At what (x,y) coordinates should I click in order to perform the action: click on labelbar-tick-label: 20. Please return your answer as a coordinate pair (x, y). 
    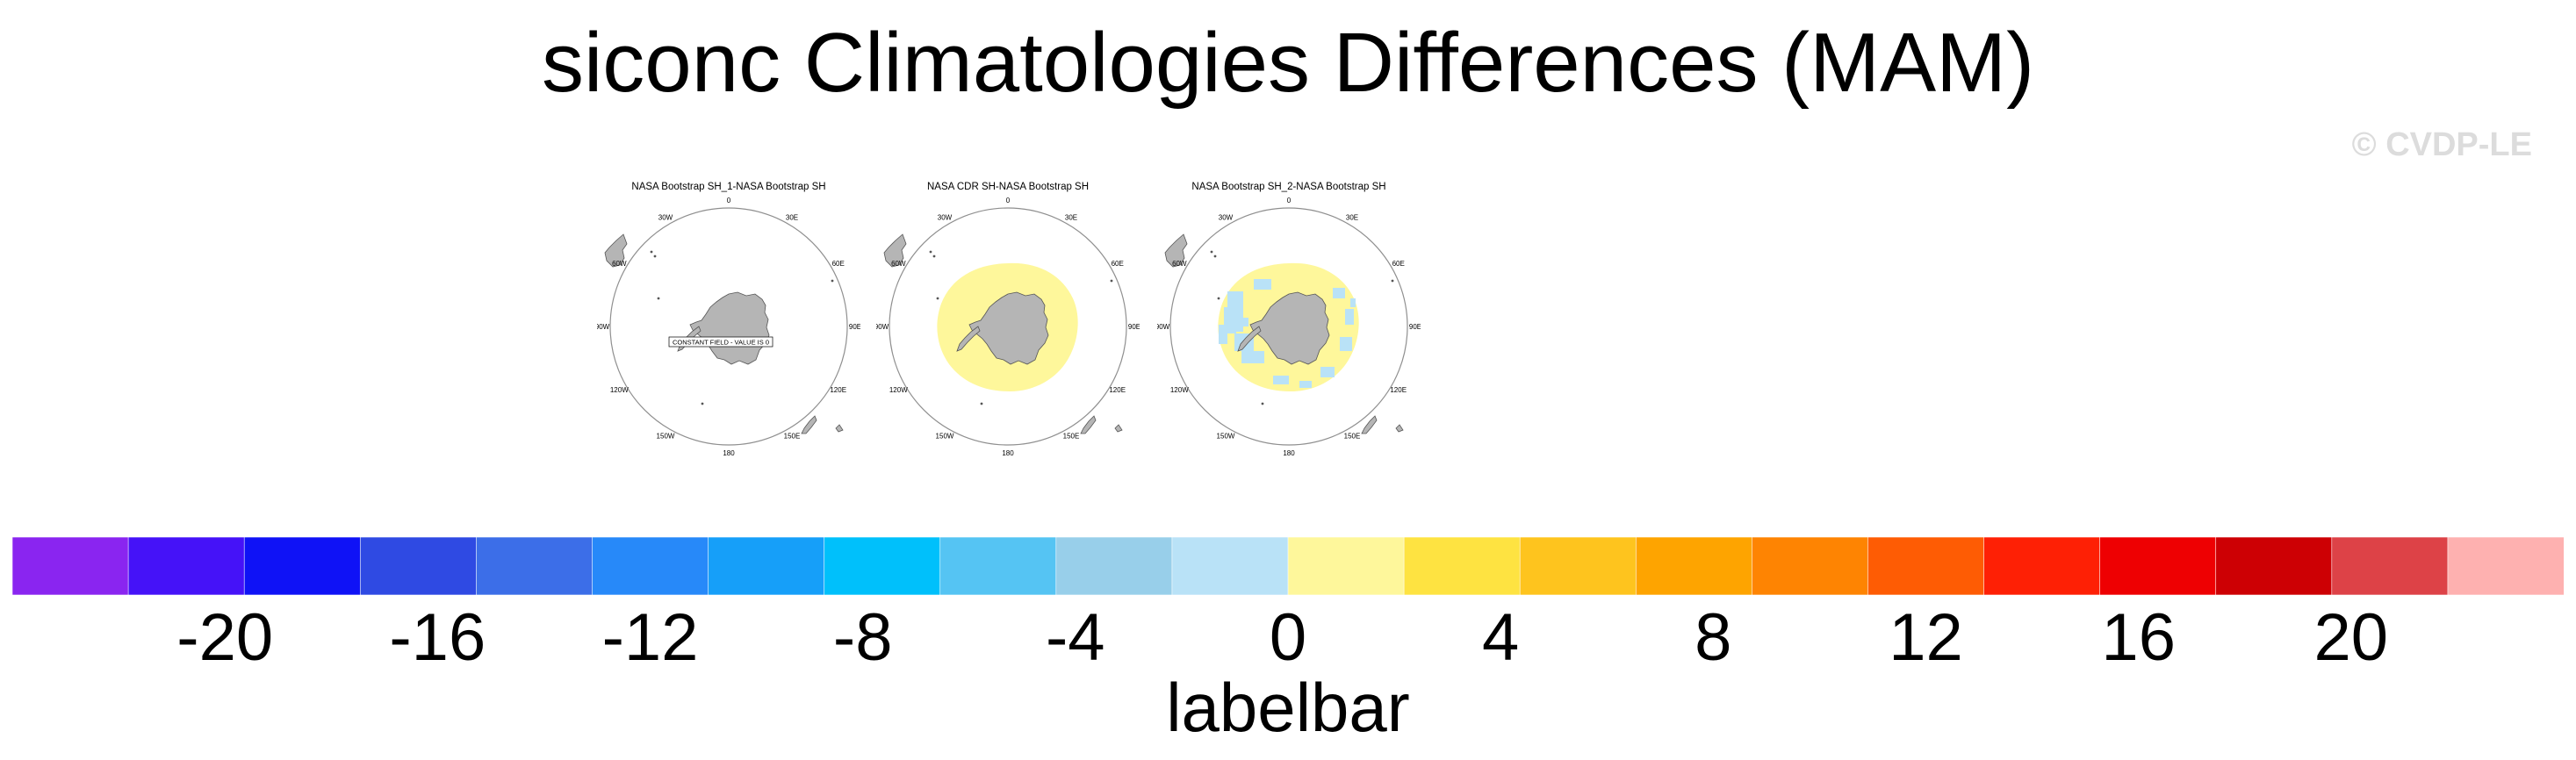
    Looking at the image, I should click on (2351, 633).